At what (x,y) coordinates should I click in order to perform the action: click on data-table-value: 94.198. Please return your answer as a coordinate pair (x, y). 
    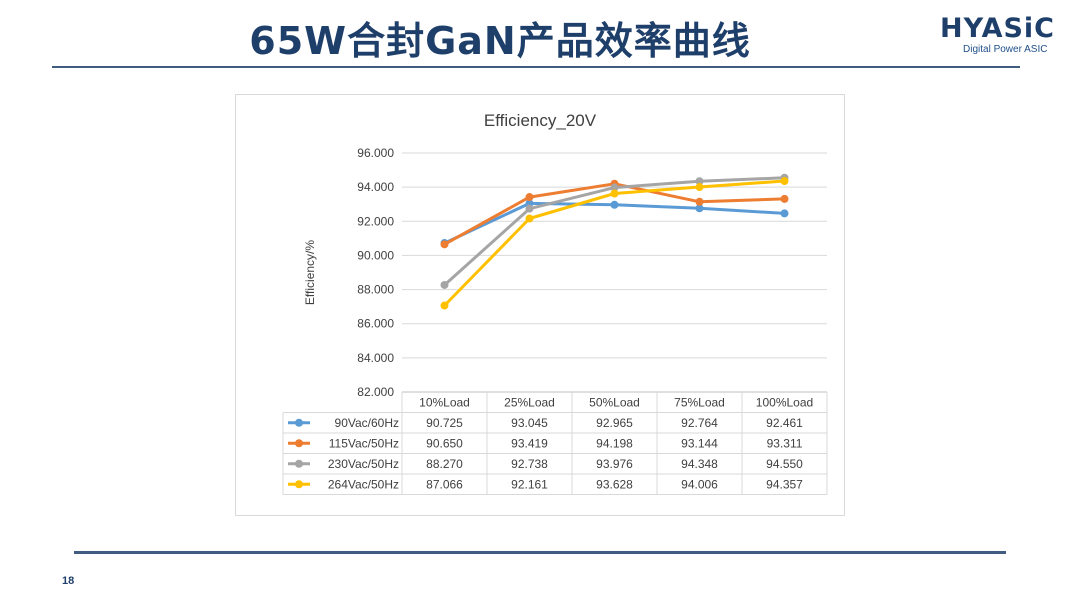
    Looking at the image, I should click on (614, 443).